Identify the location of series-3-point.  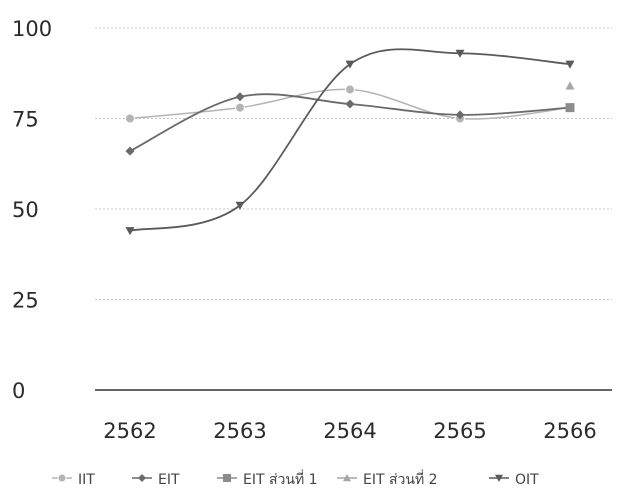
(570, 108).